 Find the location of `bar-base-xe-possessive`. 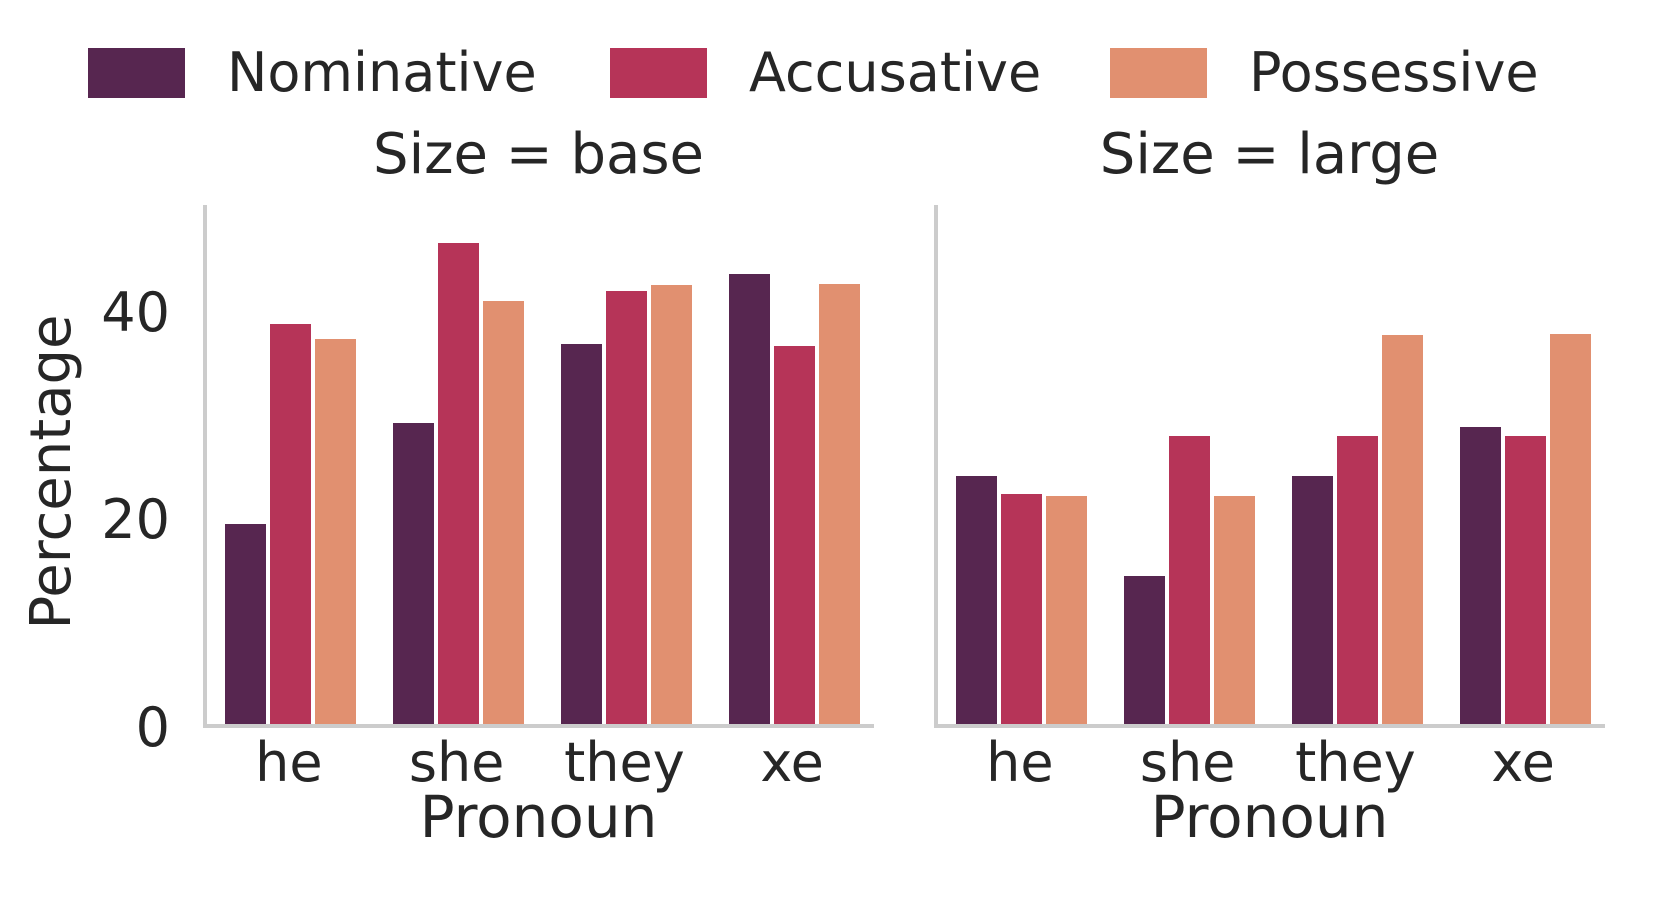

bar-base-xe-possessive is located at coordinates (839, 503).